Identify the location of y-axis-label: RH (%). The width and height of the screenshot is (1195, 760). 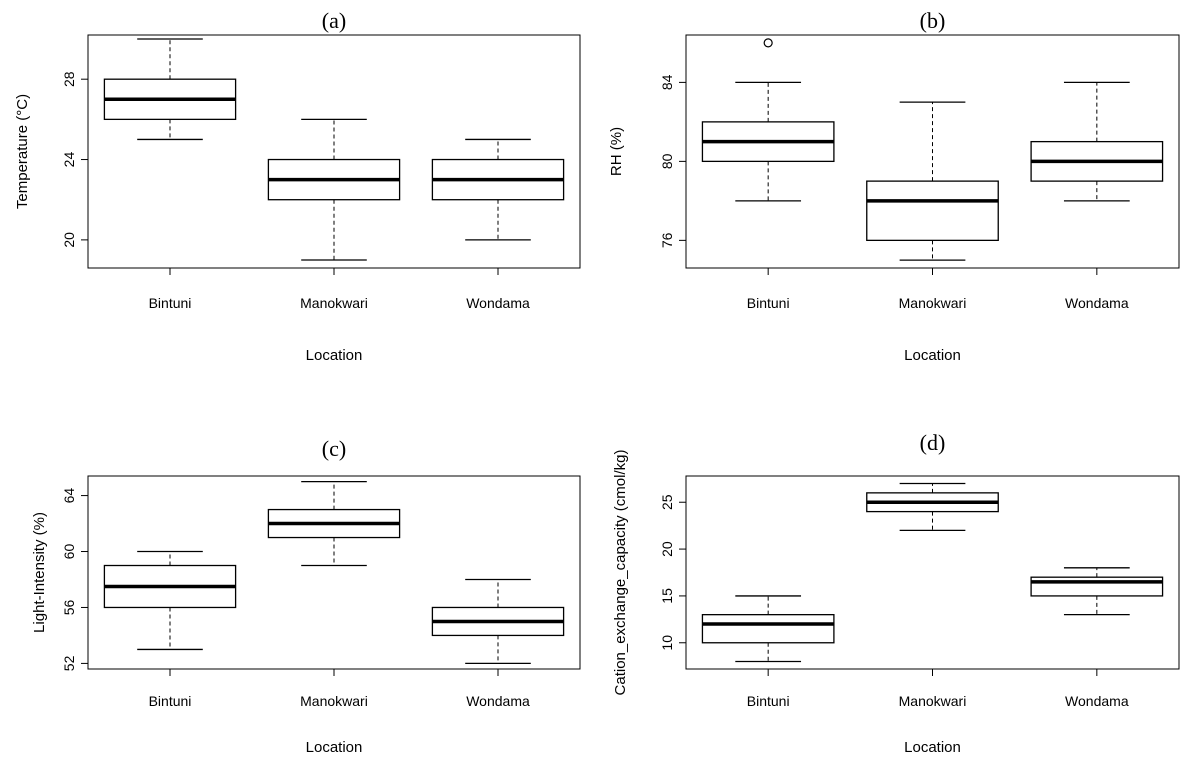
(616, 151).